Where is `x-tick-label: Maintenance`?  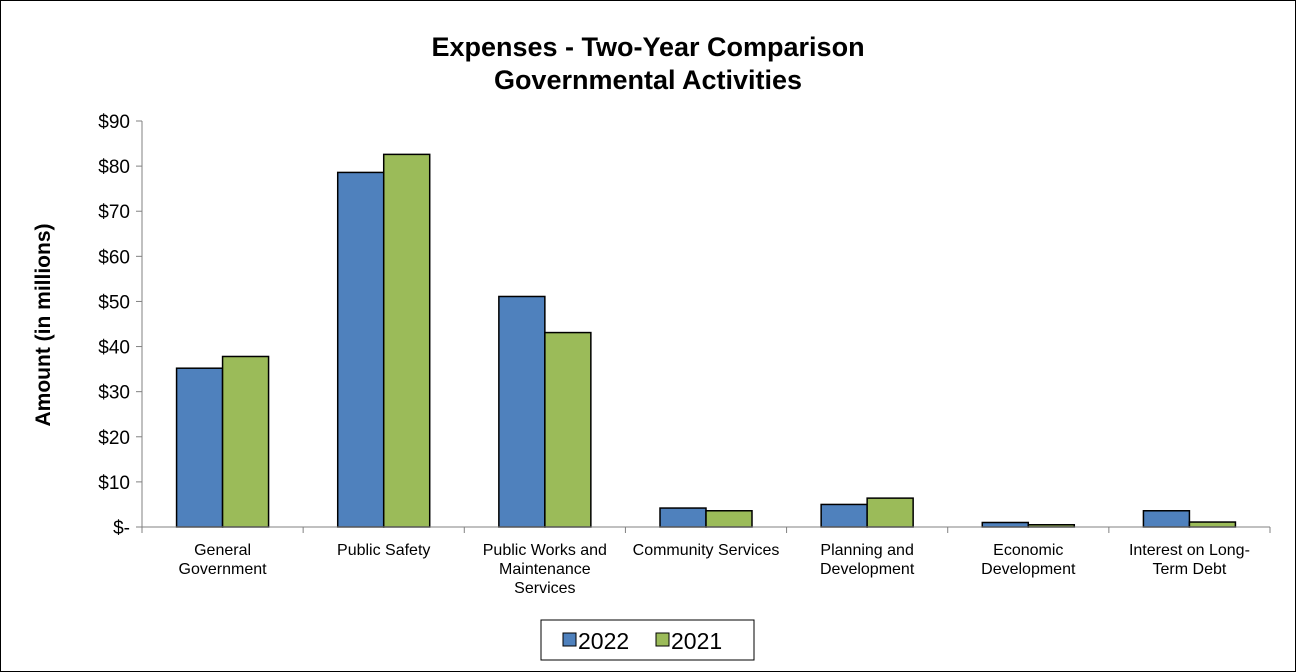
x-tick-label: Maintenance is located at coordinates (545, 569).